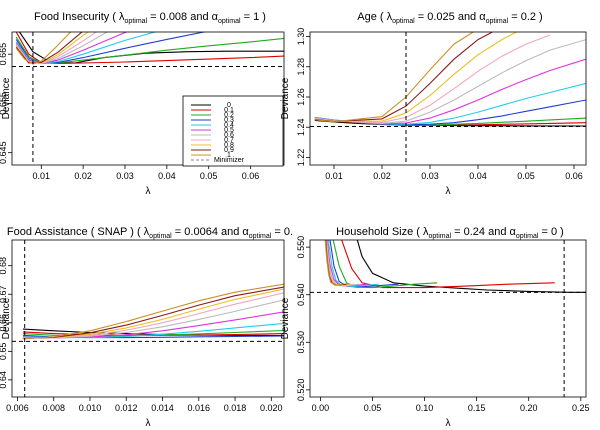 Image resolution: width=600 pixels, height=430 pixels. Describe the element at coordinates (301, 67) in the screenshot. I see `y-tick-label: 1.28` at that location.